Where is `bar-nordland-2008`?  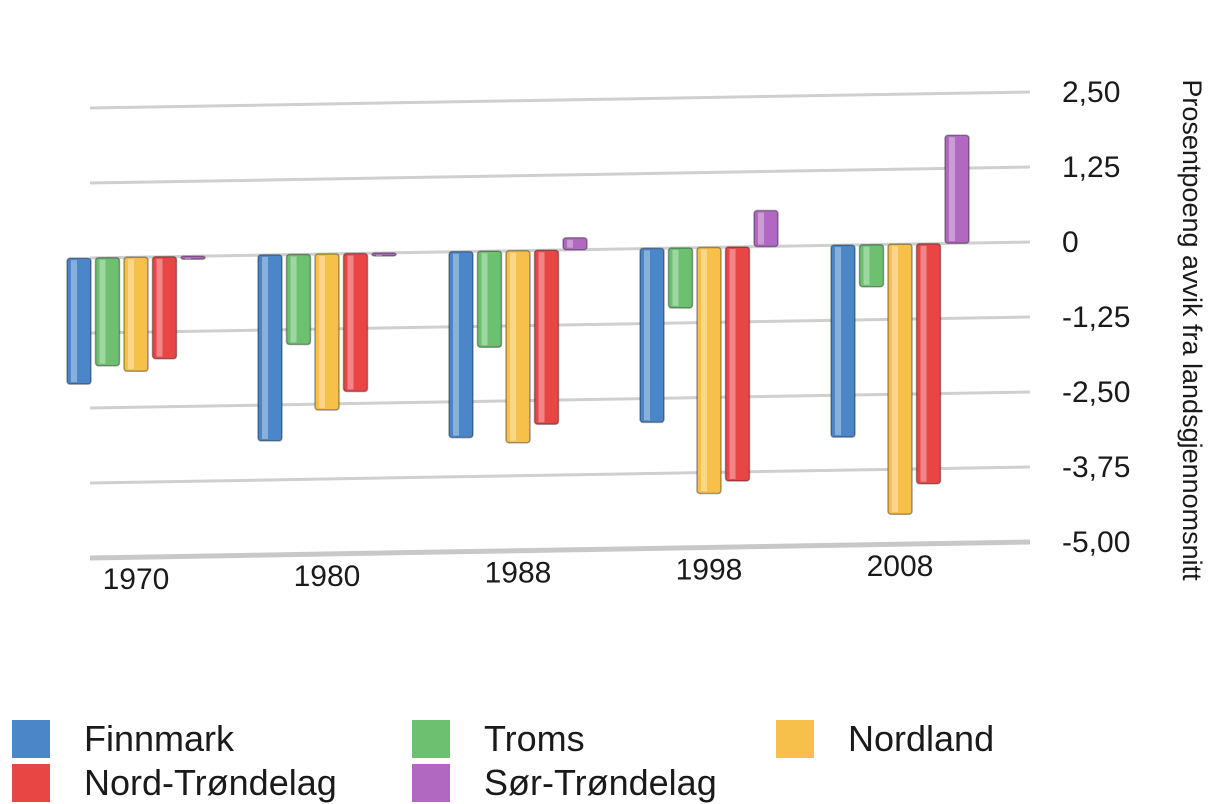
bar-nordland-2008 is located at coordinates (900, 379).